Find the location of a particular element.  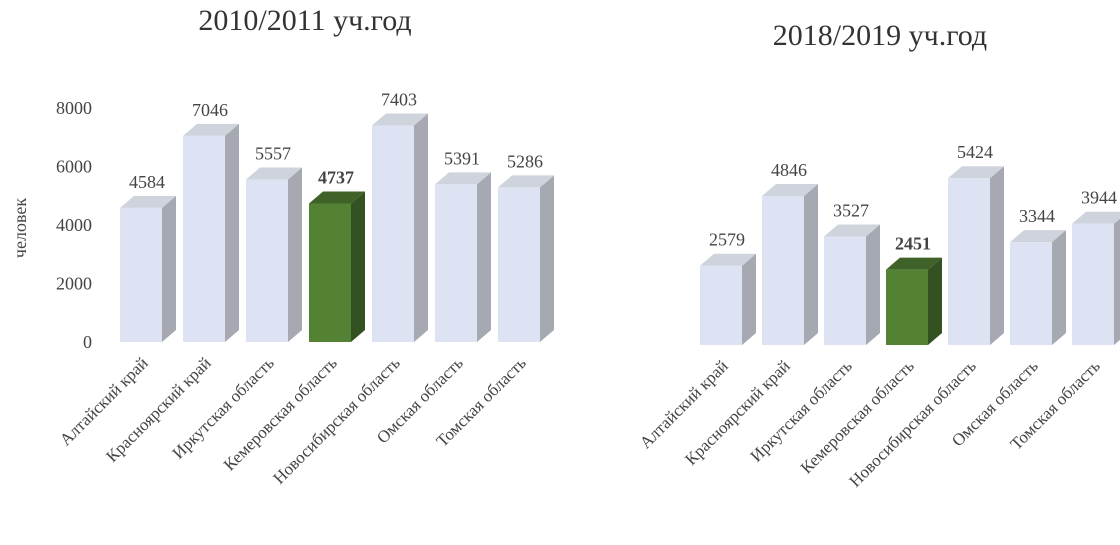

value-label: 7403 is located at coordinates (399, 99).